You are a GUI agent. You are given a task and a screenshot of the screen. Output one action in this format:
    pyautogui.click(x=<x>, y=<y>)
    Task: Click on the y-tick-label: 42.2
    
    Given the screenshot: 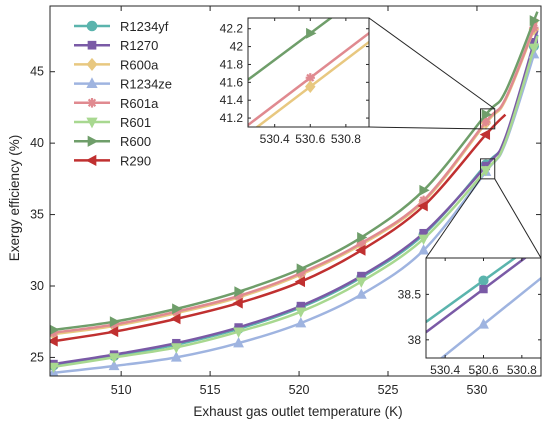 What is the action you would take?
    pyautogui.click(x=232, y=29)
    